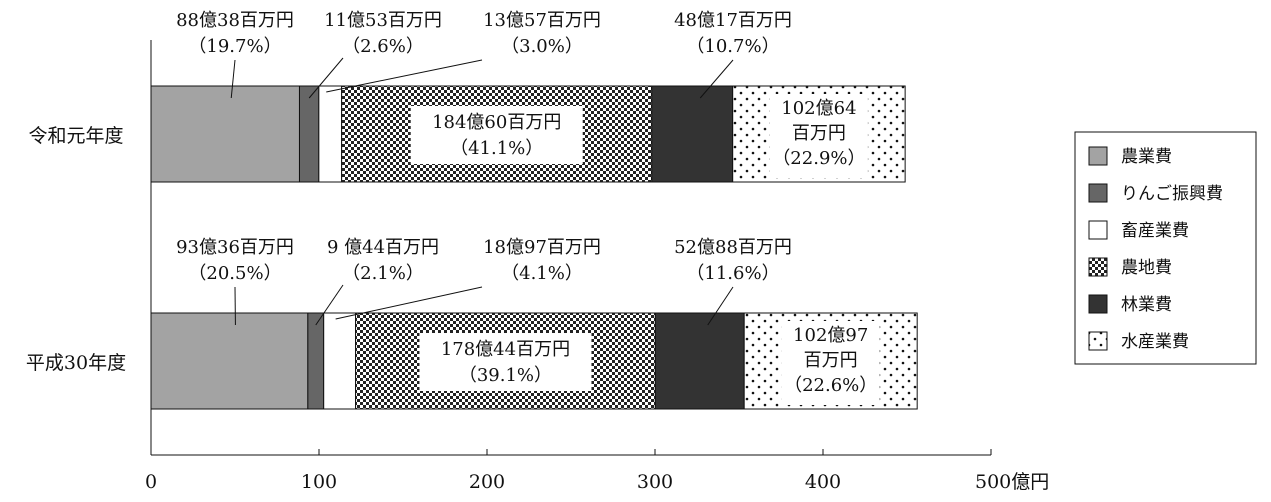  I want to click on data-label: （10.7%）, so click(732, 46).